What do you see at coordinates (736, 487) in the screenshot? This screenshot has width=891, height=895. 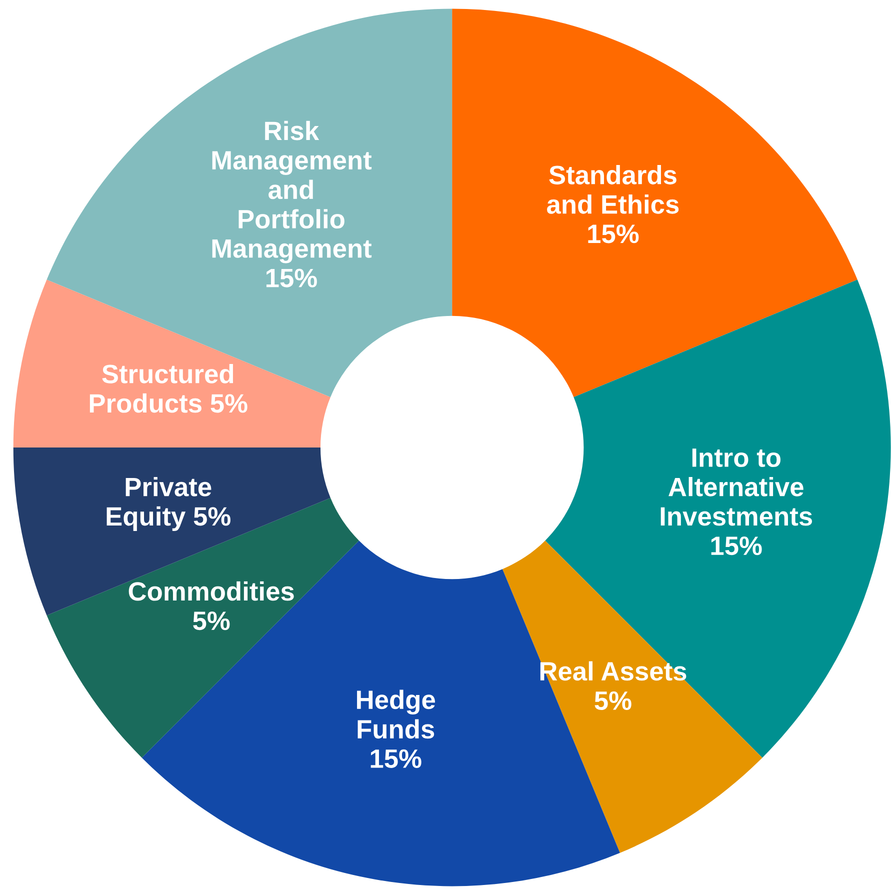 I see `slice-label: Intro to Alternative Investments` at bounding box center [736, 487].